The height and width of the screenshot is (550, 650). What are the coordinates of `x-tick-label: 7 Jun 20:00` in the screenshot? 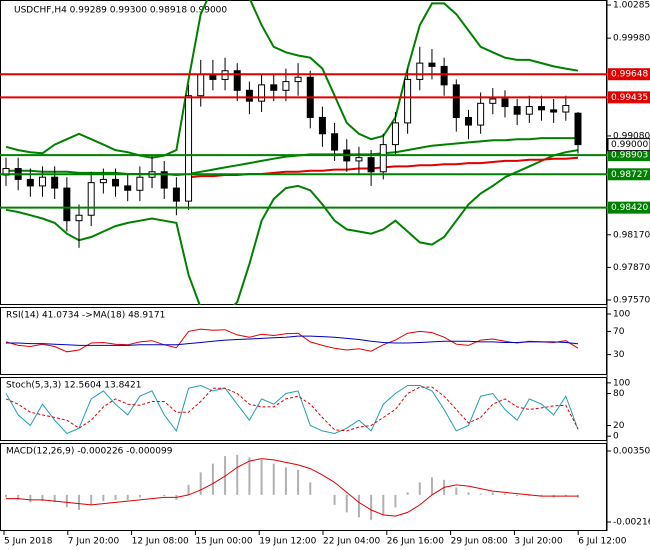 It's located at (94, 542).